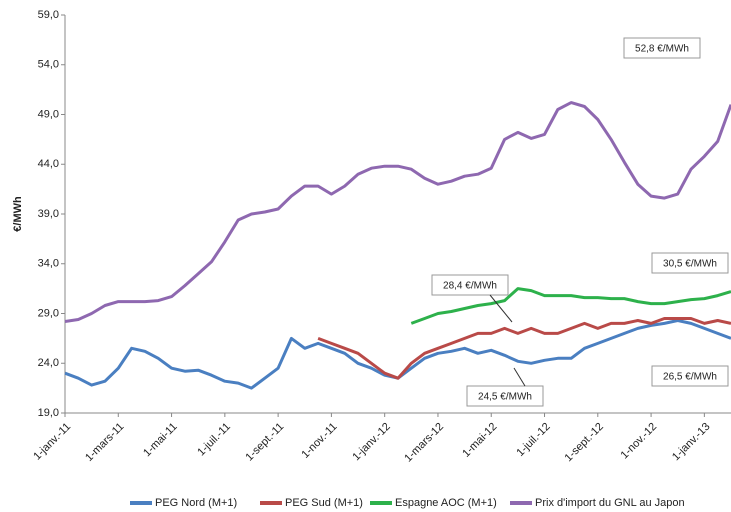 Image resolution: width=731 pixels, height=512 pixels. Describe the element at coordinates (472, 298) in the screenshot. I see `annotation: 28,4 €/MWh` at that location.